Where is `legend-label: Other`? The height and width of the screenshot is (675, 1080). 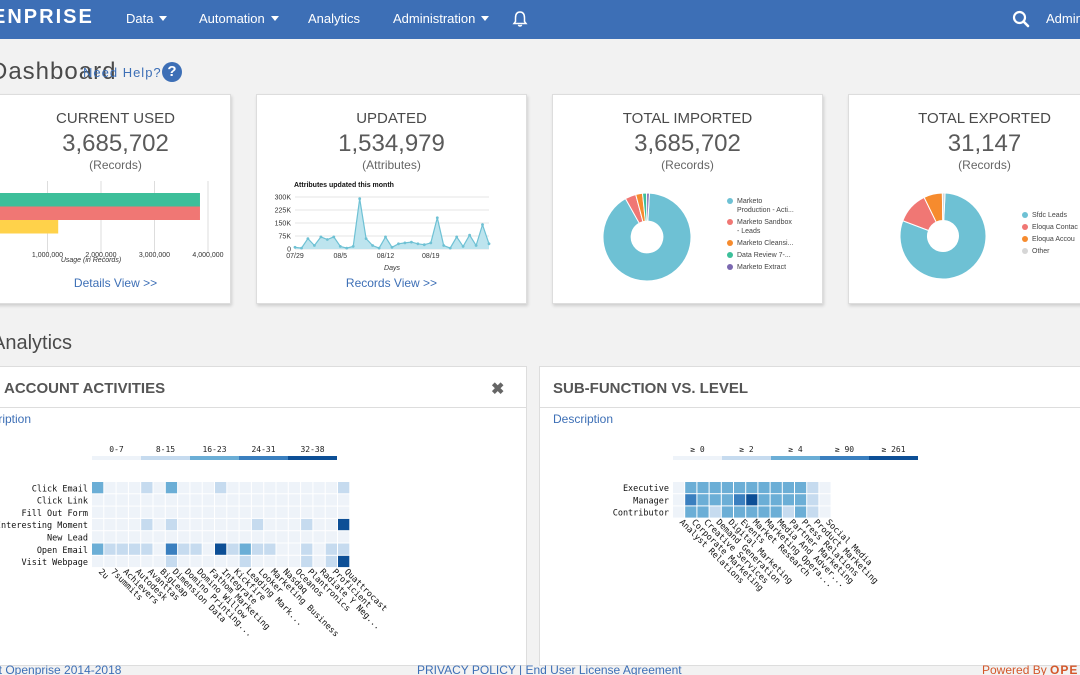
legend-label: Other is located at coordinates (1041, 251).